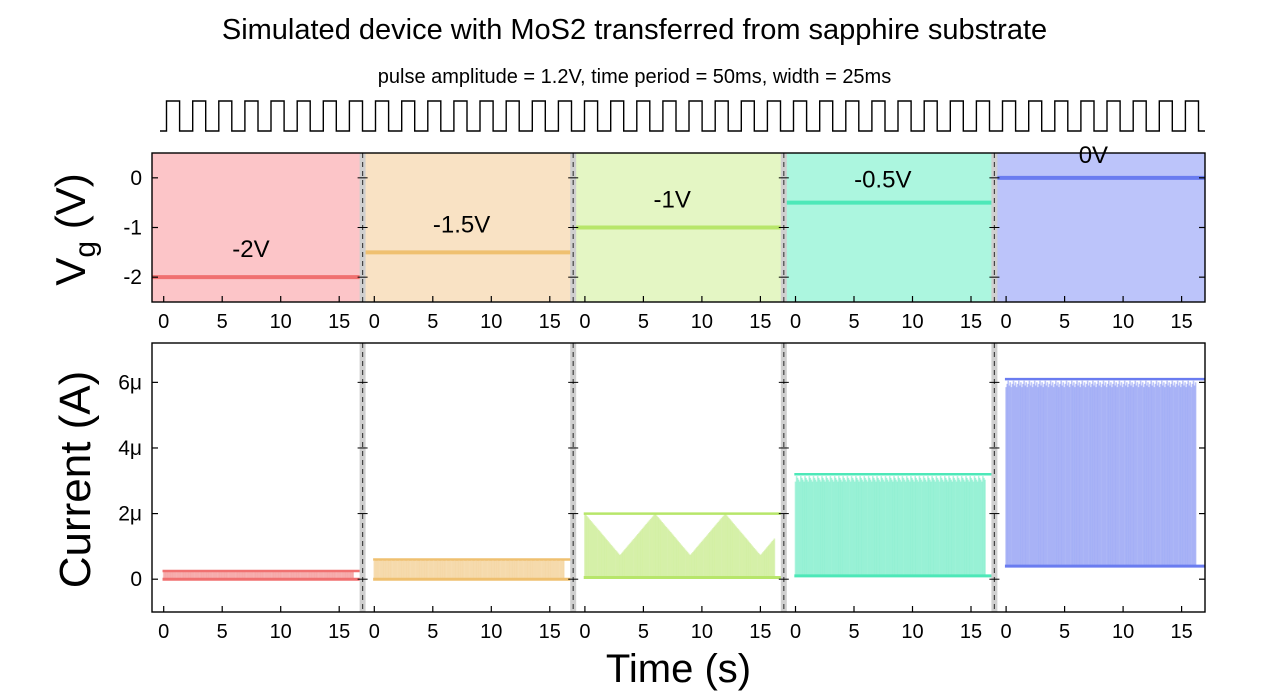 This screenshot has height=695, width=1269. What do you see at coordinates (882, 180) in the screenshot?
I see `vg-series-label: -0.5V` at bounding box center [882, 180].